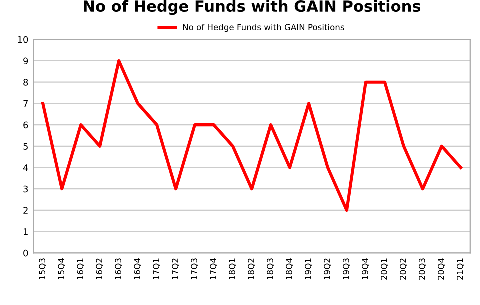  What do you see at coordinates (346, 269) in the screenshot?
I see `x-tick-label: 19Q3` at bounding box center [346, 269].